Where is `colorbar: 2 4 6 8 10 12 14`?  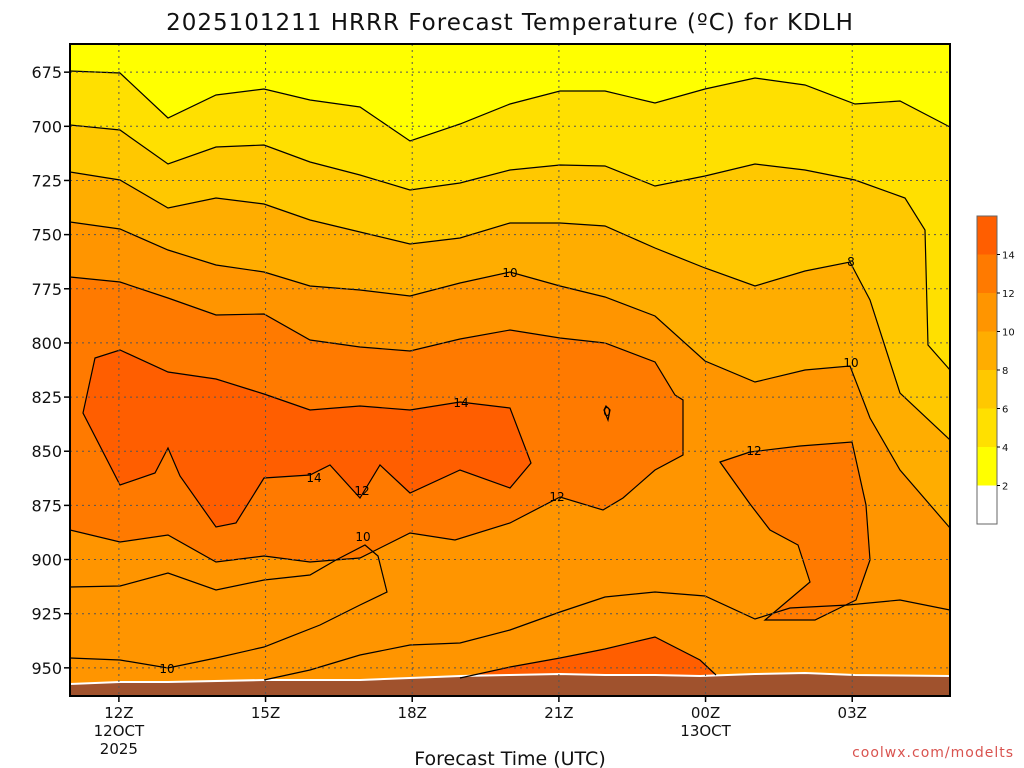
colorbar: 2 4 6 8 10 12 14 is located at coordinates (995, 370).